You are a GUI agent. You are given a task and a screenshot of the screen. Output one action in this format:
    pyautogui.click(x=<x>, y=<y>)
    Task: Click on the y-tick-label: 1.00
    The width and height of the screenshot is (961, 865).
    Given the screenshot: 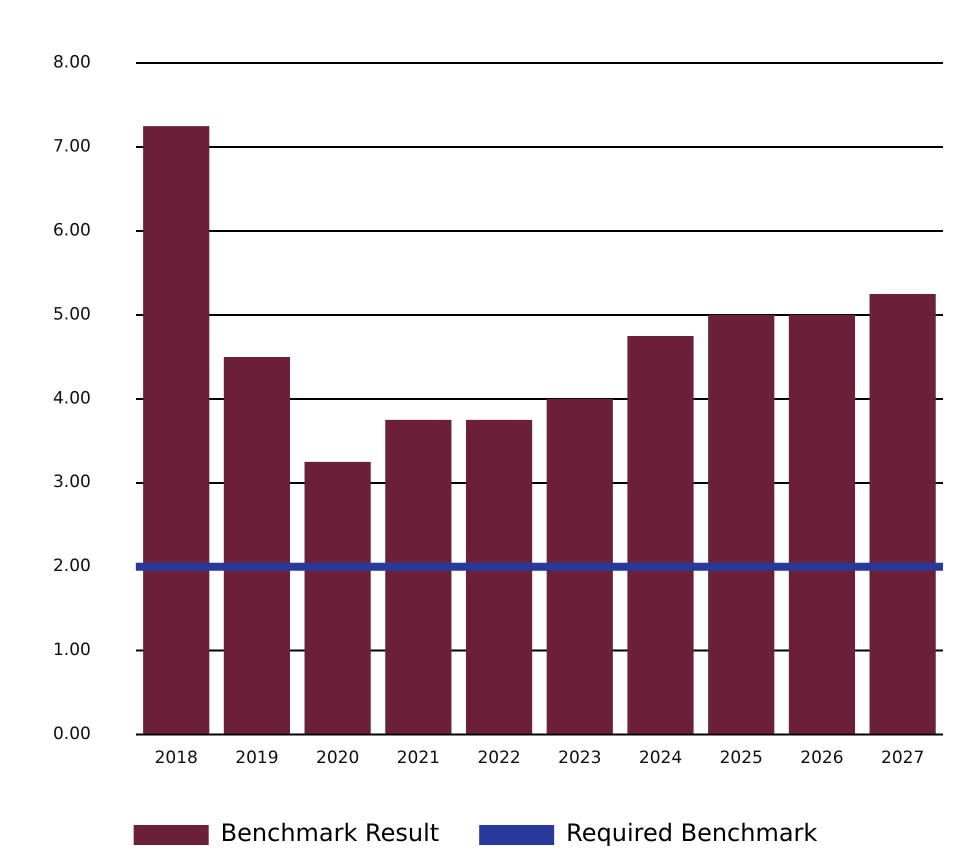 What is the action you would take?
    pyautogui.click(x=71, y=650)
    